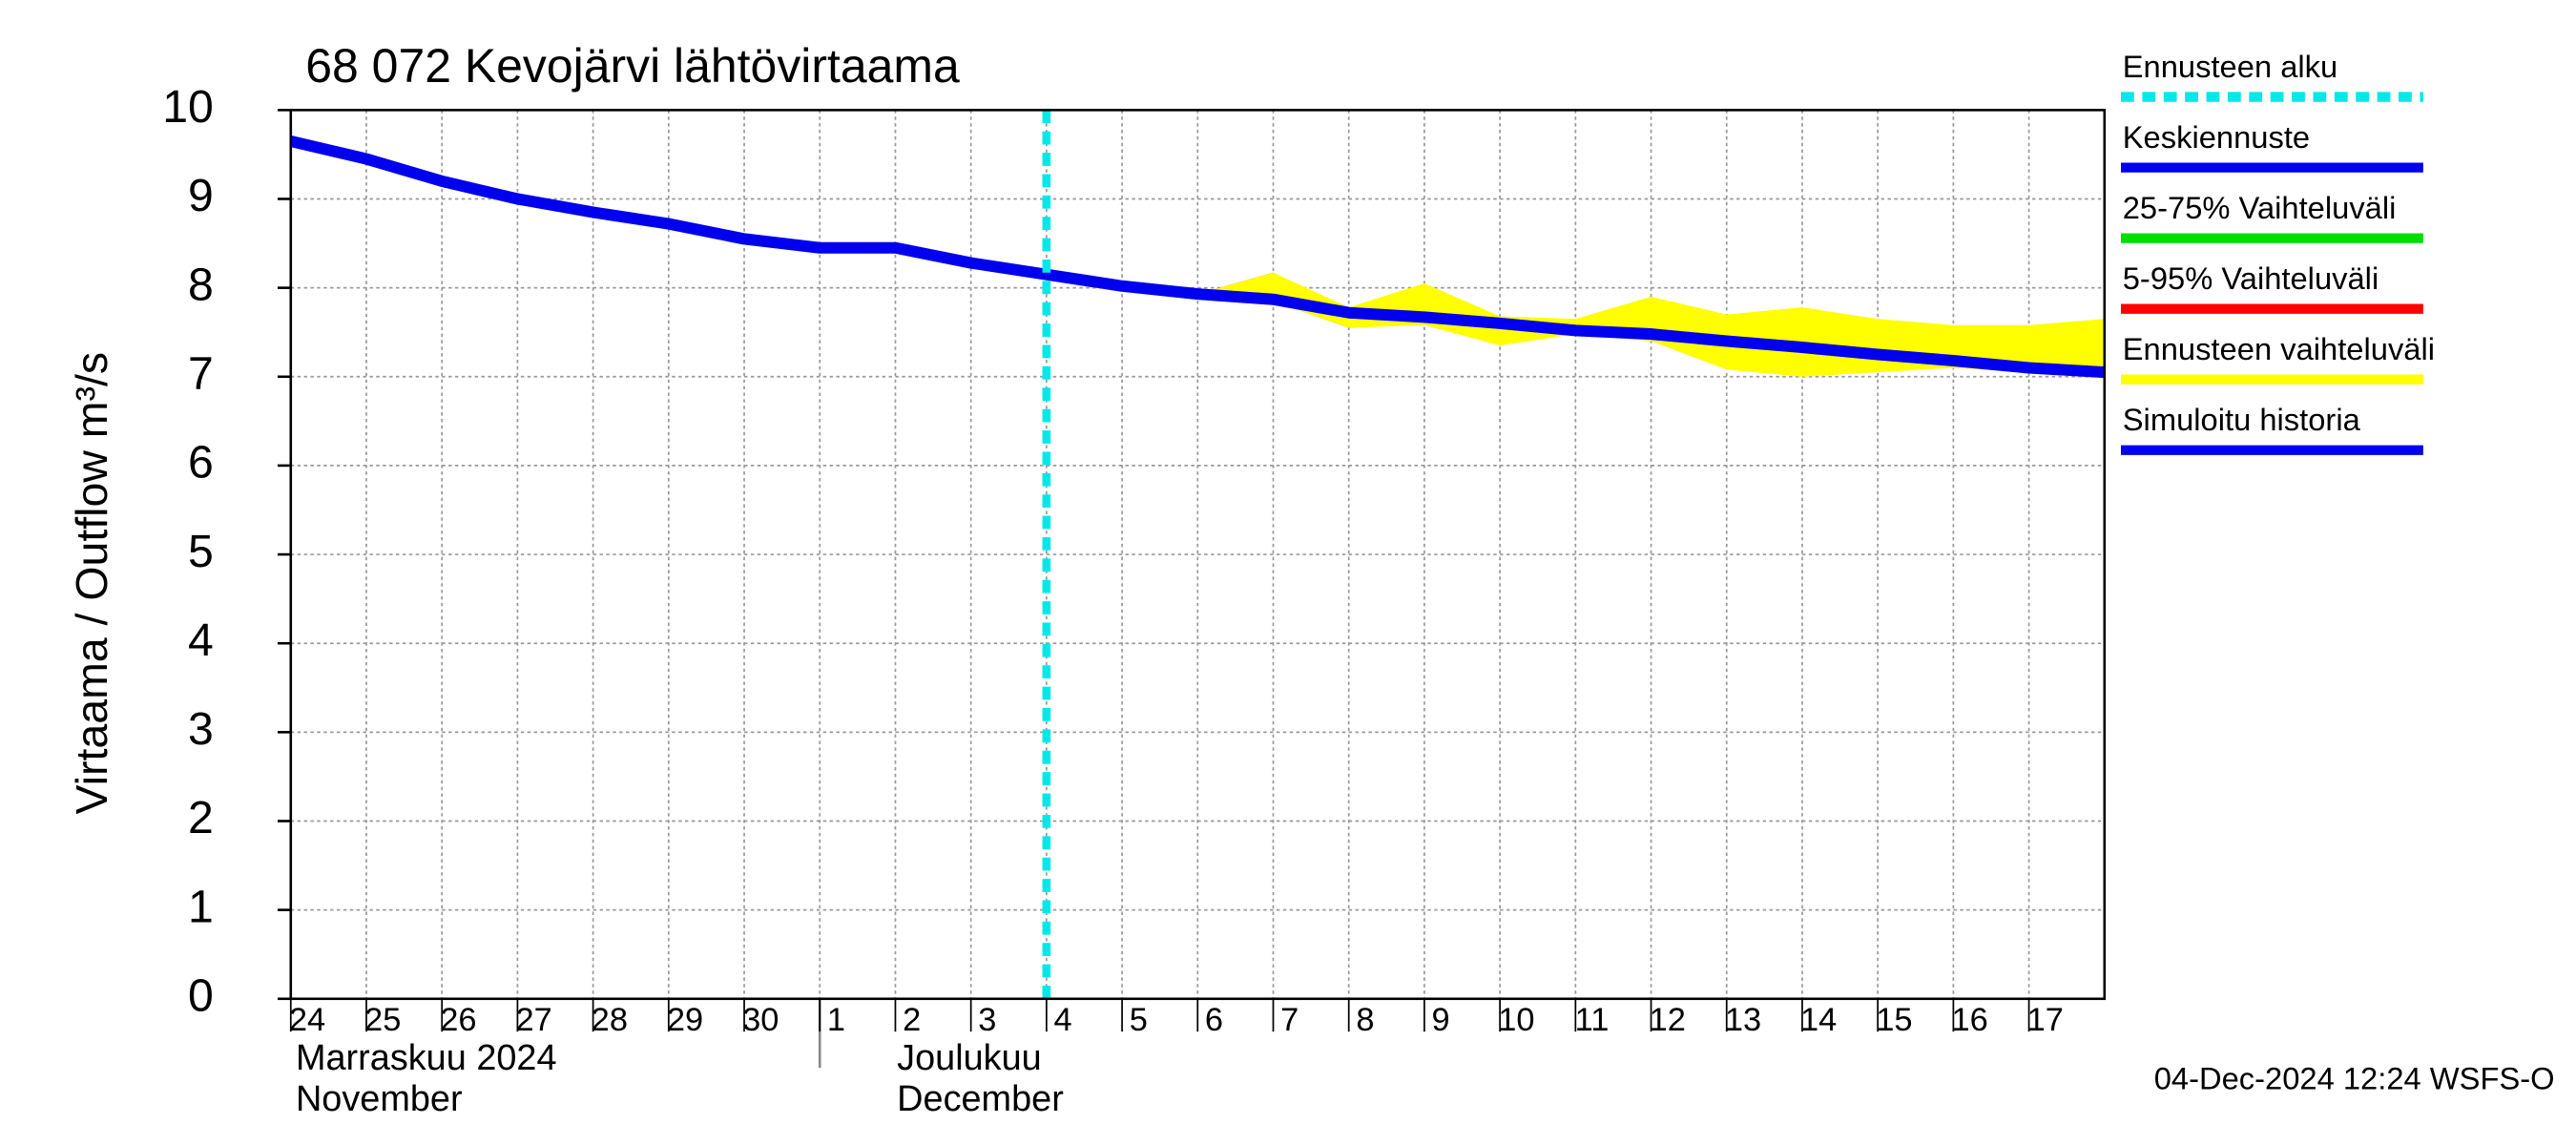  What do you see at coordinates (1516, 1020) in the screenshot?
I see `x-tick-label: 10` at bounding box center [1516, 1020].